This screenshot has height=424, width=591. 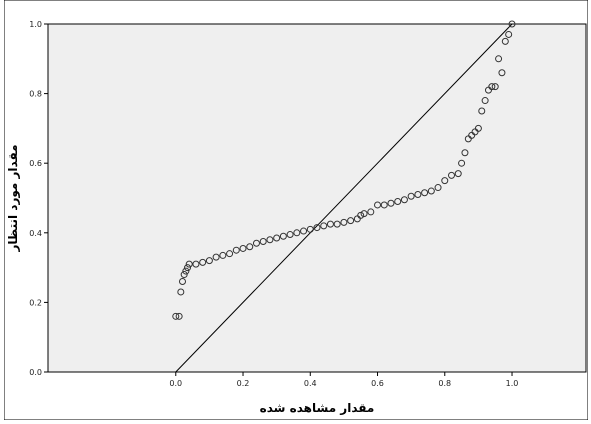 What do you see at coordinates (35, 24) in the screenshot?
I see `y-tick-label: 1.0` at bounding box center [35, 24].